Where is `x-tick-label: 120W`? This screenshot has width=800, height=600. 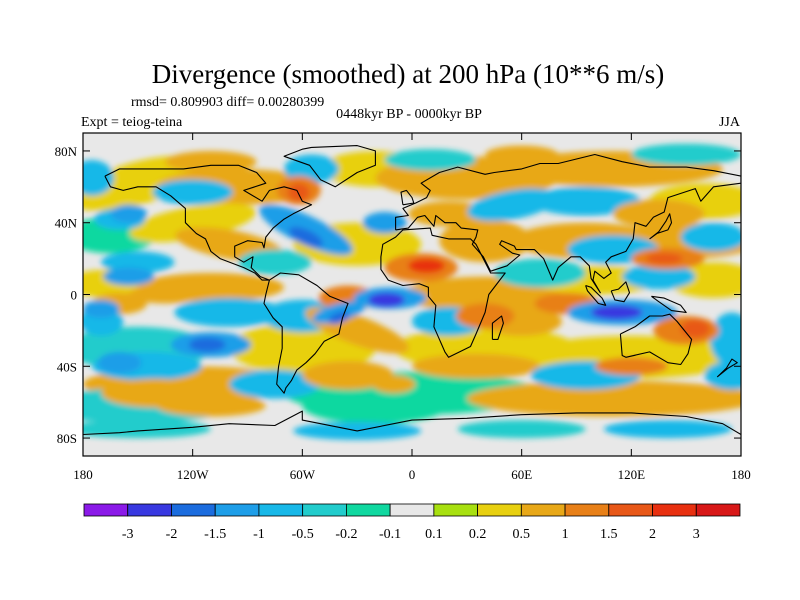 x-tick-label: 120W is located at coordinates (193, 474).